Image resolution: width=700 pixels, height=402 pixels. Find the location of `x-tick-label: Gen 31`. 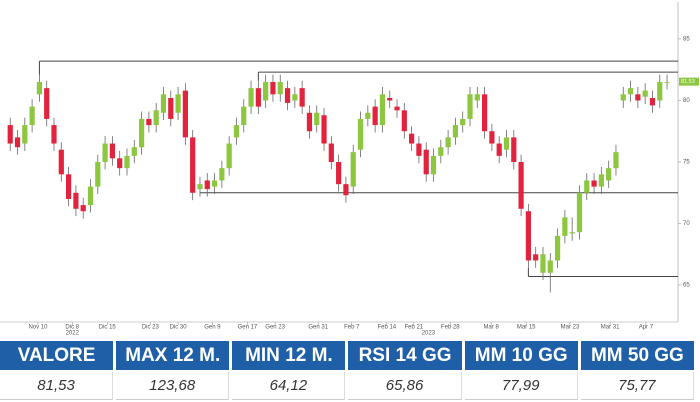

x-tick-label: Gen 31 is located at coordinates (318, 328).